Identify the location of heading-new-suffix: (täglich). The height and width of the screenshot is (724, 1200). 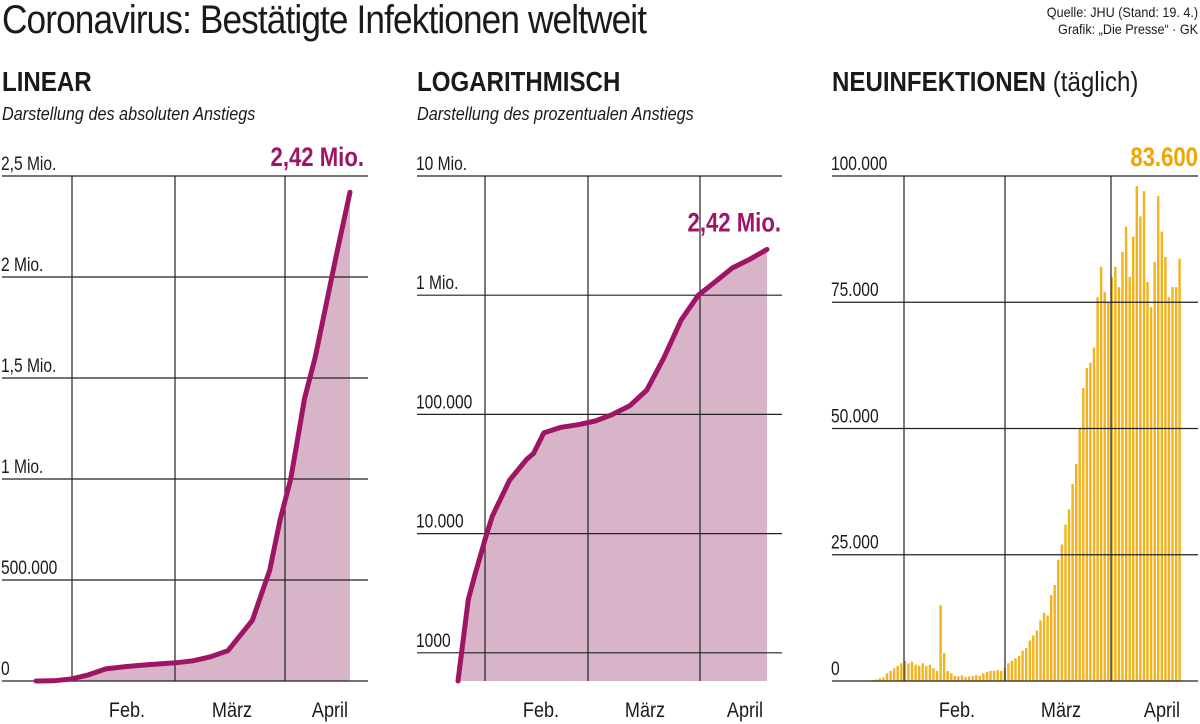
(1095, 81).